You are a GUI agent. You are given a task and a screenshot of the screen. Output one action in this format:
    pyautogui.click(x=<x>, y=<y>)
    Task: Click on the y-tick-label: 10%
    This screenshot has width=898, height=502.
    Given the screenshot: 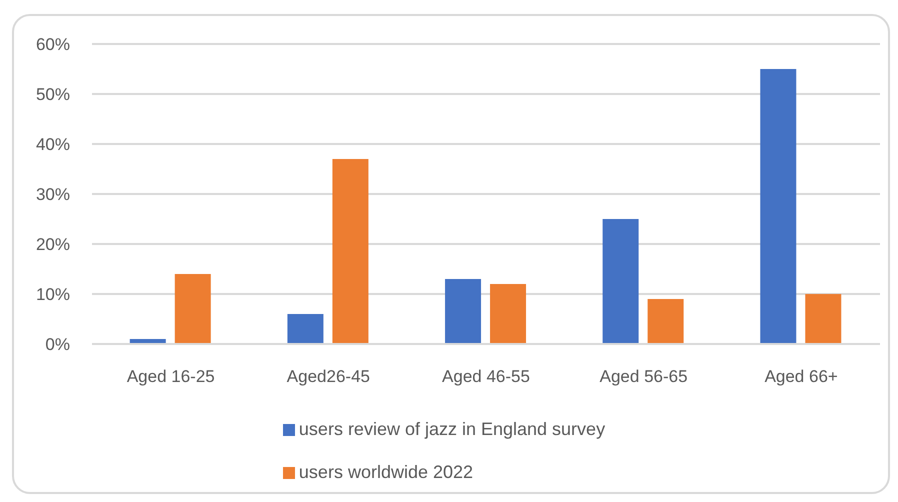 What is the action you would take?
    pyautogui.click(x=53, y=294)
    